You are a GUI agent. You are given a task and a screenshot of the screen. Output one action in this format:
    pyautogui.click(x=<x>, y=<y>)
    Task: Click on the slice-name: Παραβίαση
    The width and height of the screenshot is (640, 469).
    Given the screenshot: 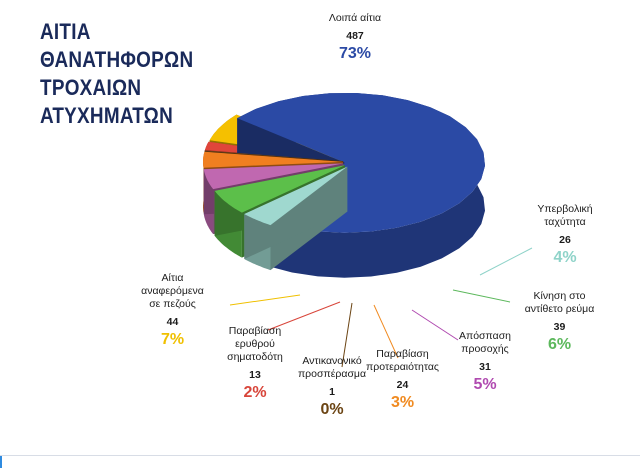 What is the action you would take?
    pyautogui.click(x=255, y=331)
    